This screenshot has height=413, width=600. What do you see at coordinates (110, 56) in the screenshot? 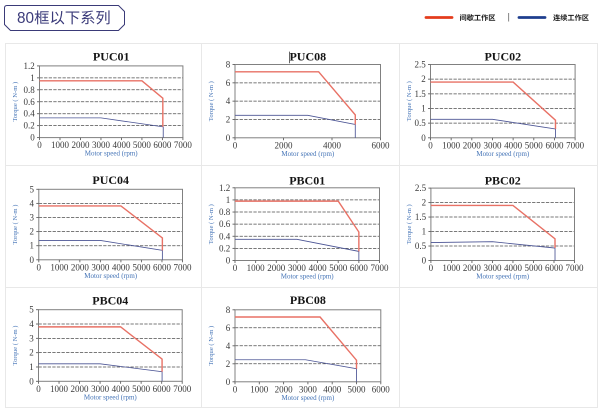
I see `svg-text: PUC01` at bounding box center [110, 56].